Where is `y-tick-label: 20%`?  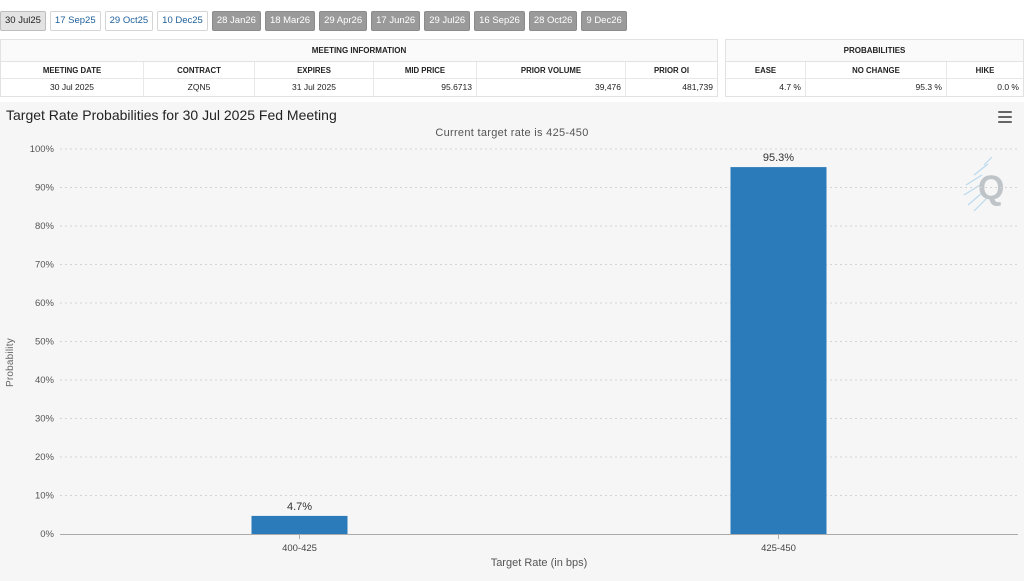 y-tick-label: 20% is located at coordinates (45, 457).